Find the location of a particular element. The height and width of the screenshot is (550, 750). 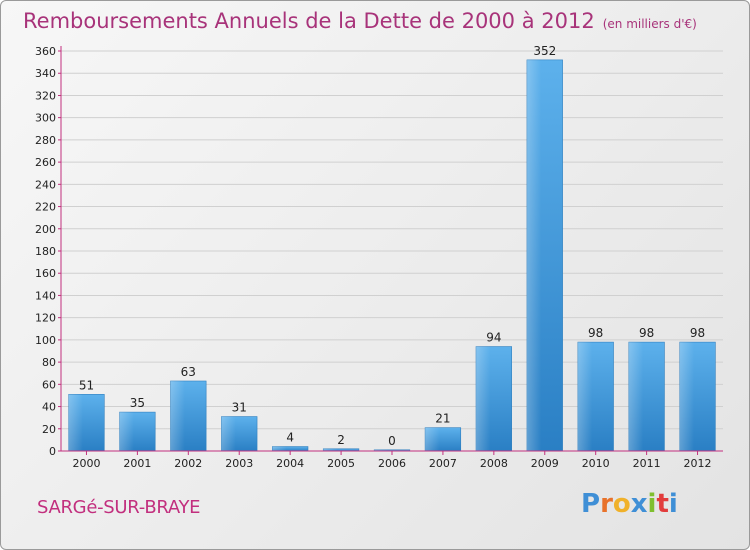

bar-value-label: 21 is located at coordinates (442, 419).